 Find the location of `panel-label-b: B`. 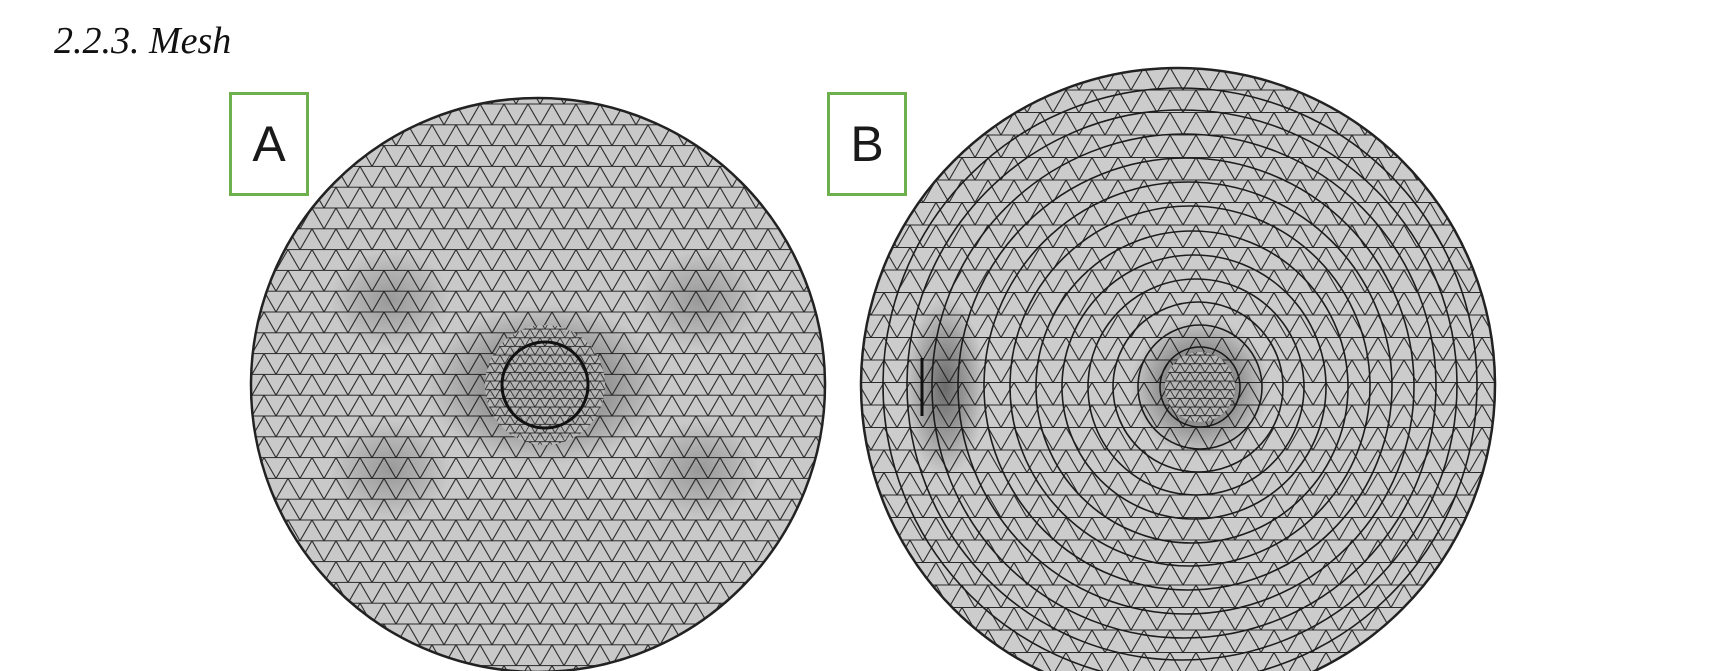

panel-label-b: B is located at coordinates (867, 144).